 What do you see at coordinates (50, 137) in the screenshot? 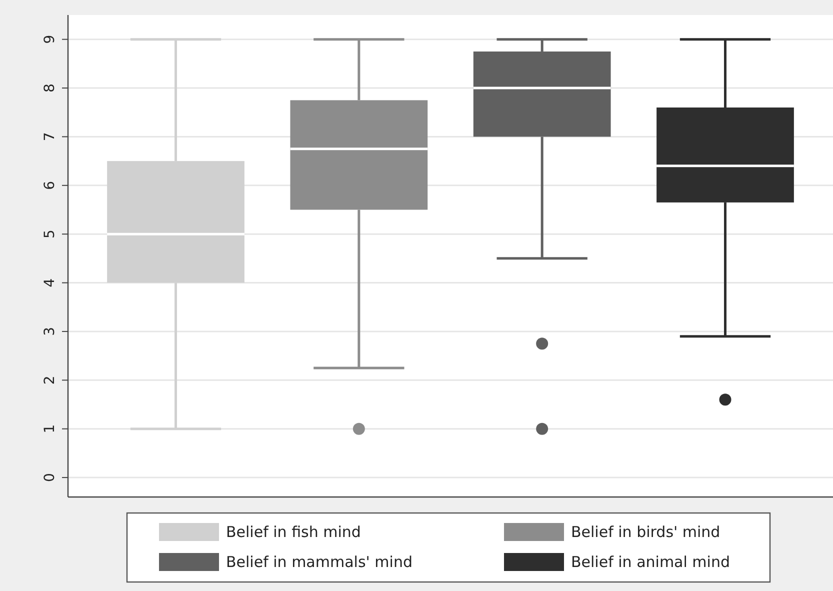
I see `y-tick-label: 7` at bounding box center [50, 137].